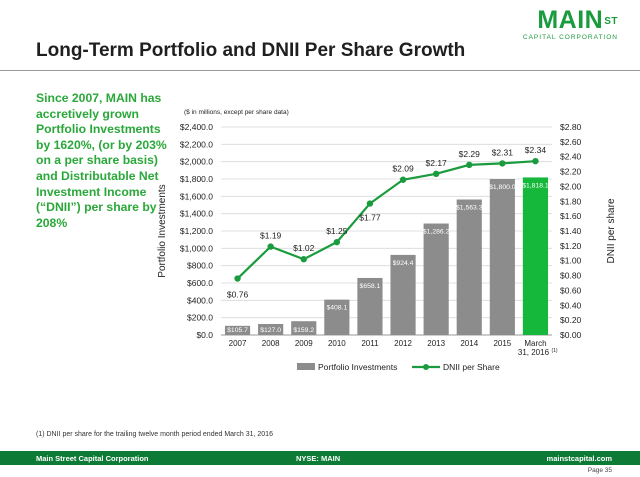 This screenshot has width=640, height=477. Describe the element at coordinates (403, 343) in the screenshot. I see `x-tick-label: 2012` at that location.